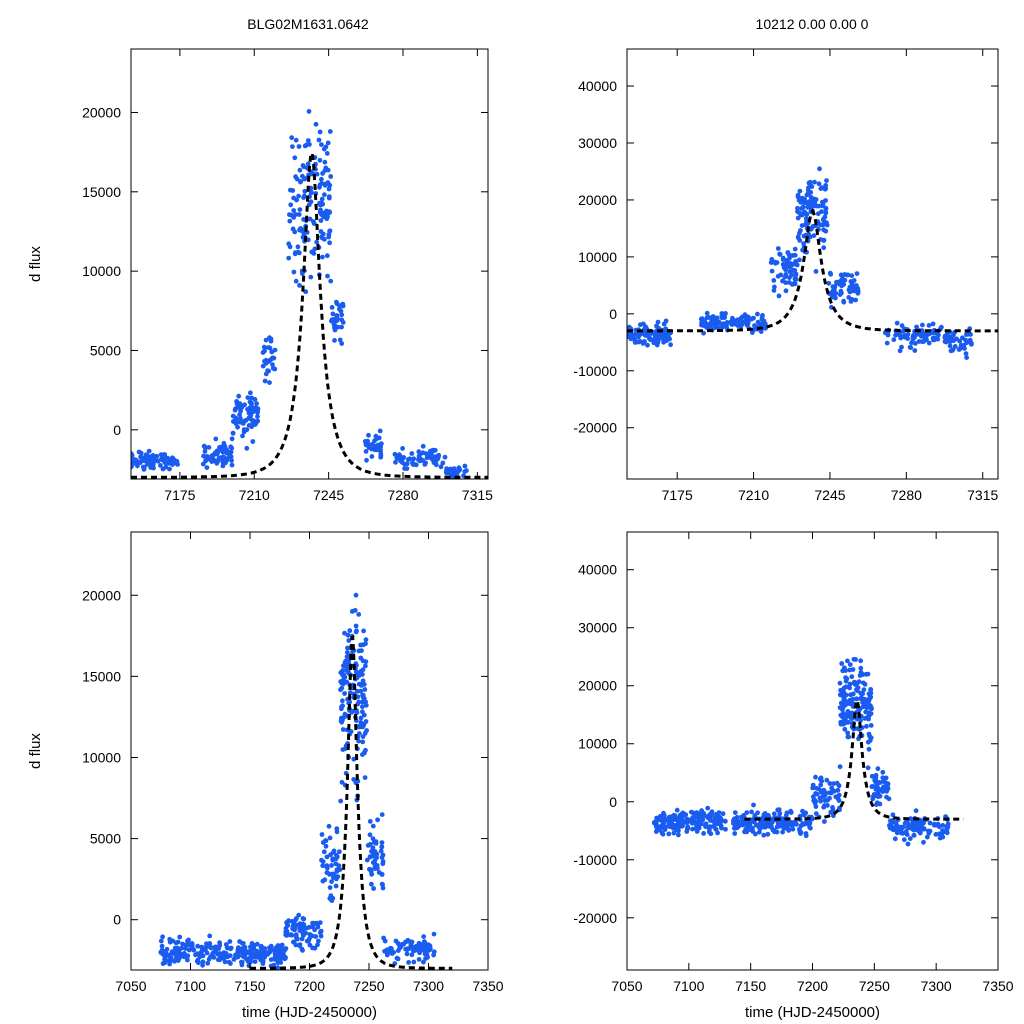 This screenshot has height=1024, width=1024. Describe the element at coordinates (597, 86) in the screenshot. I see `y-tick-label: 40000` at that location.